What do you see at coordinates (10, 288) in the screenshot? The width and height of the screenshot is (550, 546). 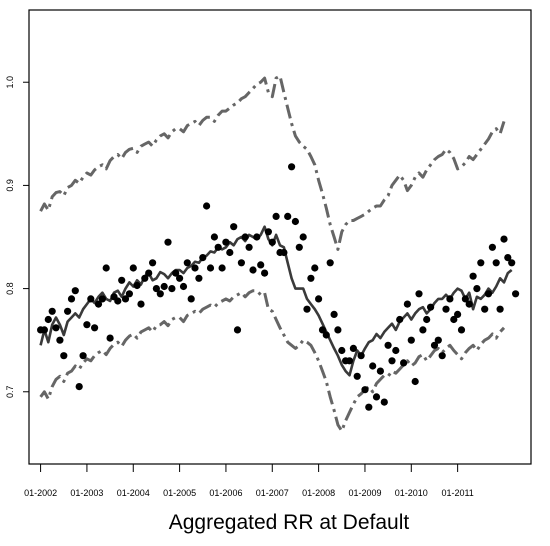 I see `y-tick-label: 0.8` at bounding box center [10, 288].